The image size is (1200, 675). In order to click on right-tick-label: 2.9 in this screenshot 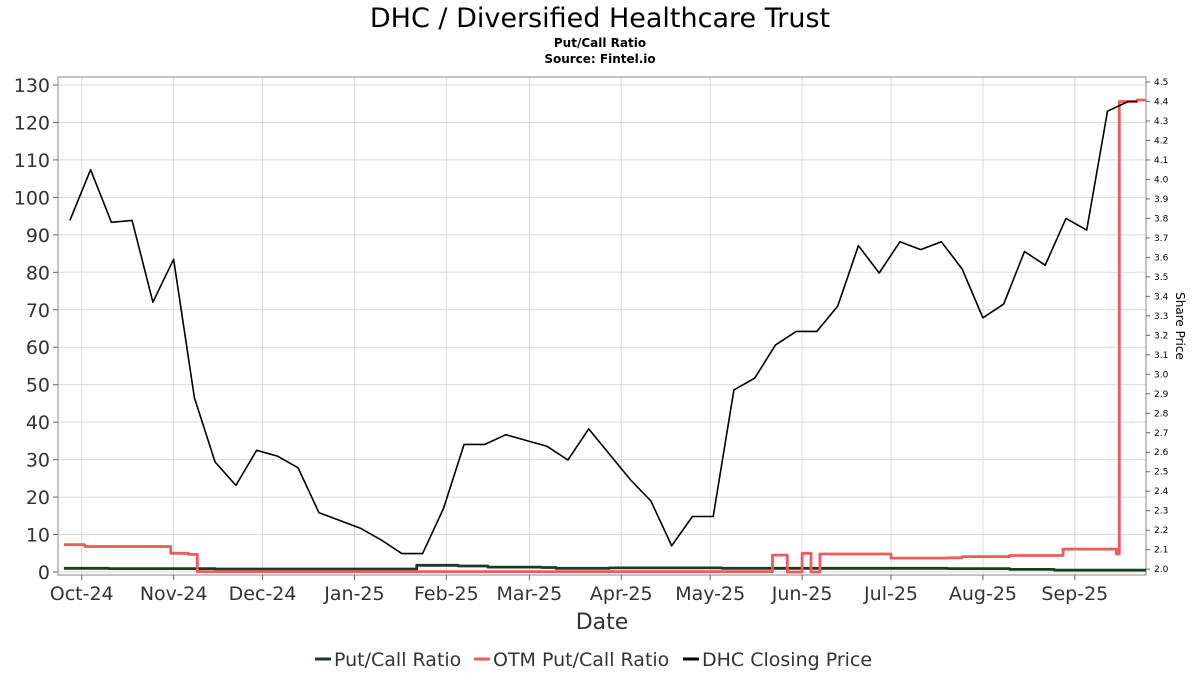, I will do `click(1161, 395)`.